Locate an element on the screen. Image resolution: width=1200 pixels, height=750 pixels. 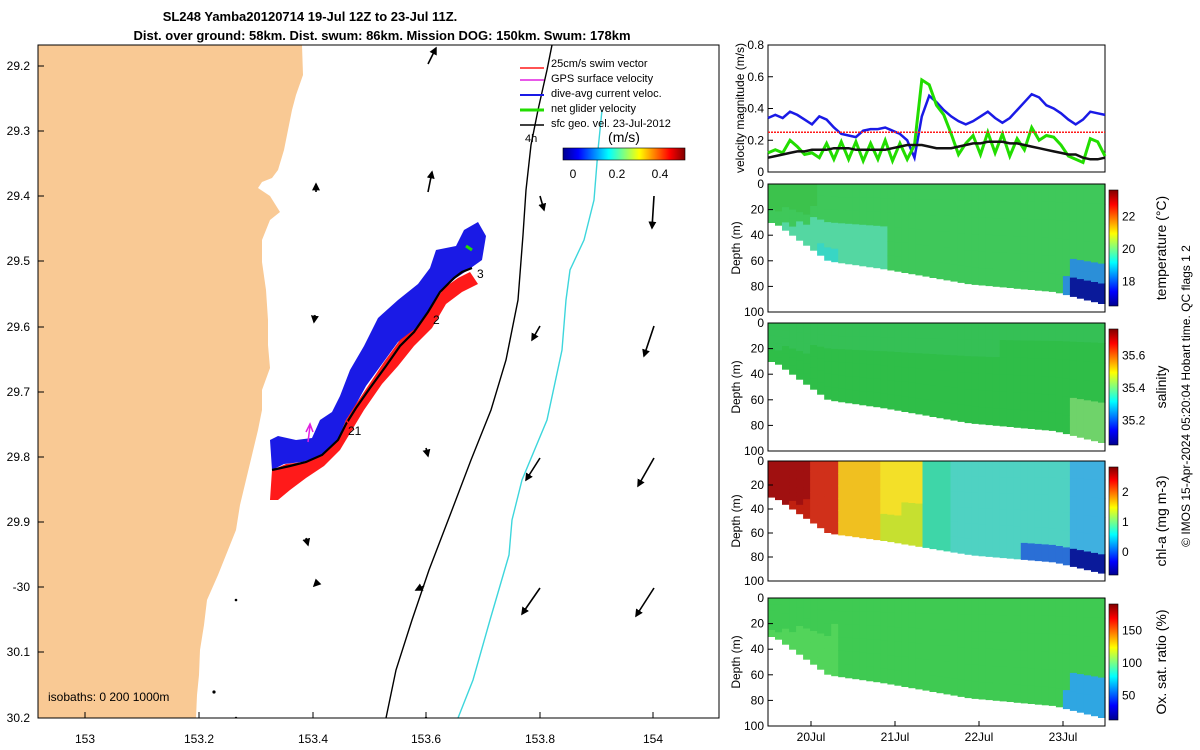
geo-arrow is located at coordinates (531, 601).